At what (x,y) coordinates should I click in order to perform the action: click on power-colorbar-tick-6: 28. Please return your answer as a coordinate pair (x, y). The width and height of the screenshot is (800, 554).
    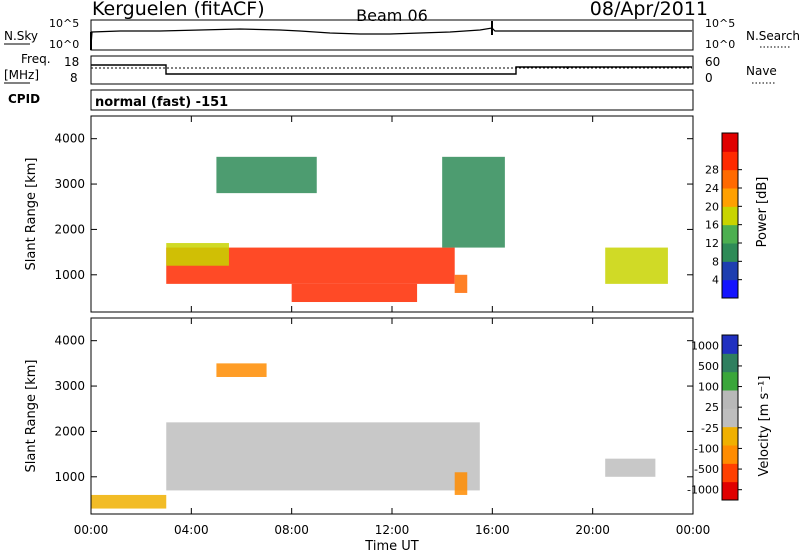
    Looking at the image, I should click on (712, 170).